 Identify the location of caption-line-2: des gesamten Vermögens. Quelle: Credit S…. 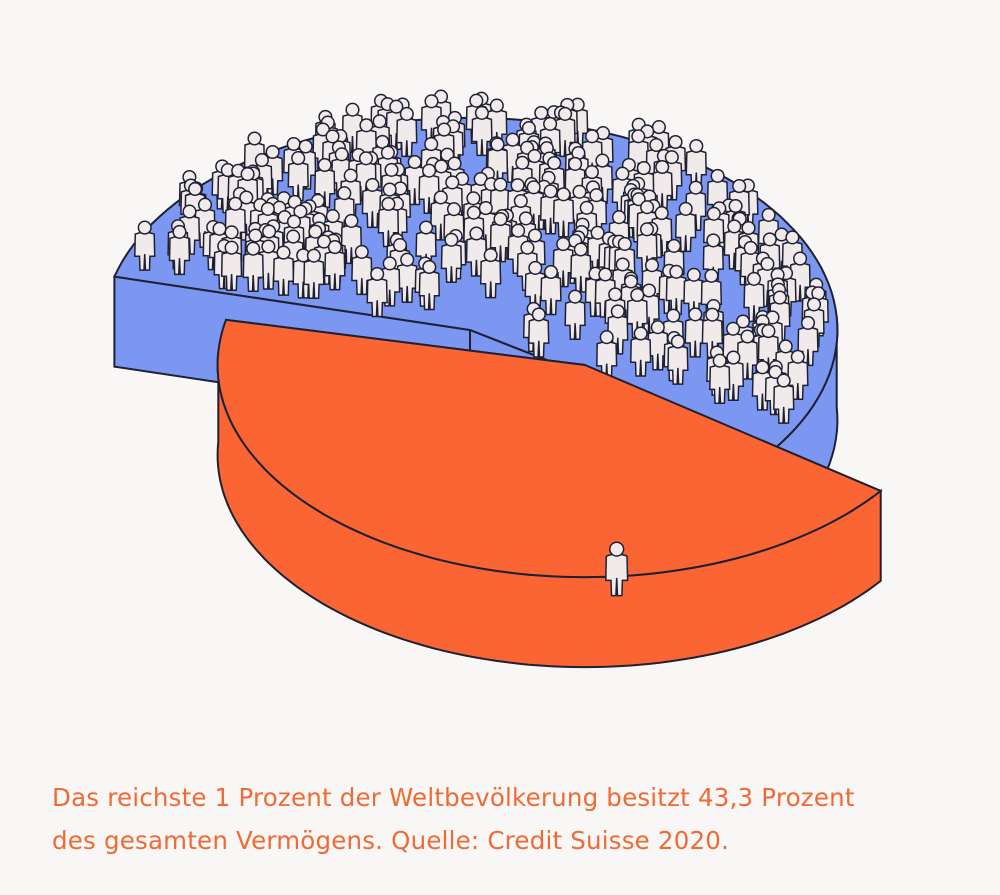
(391, 840).